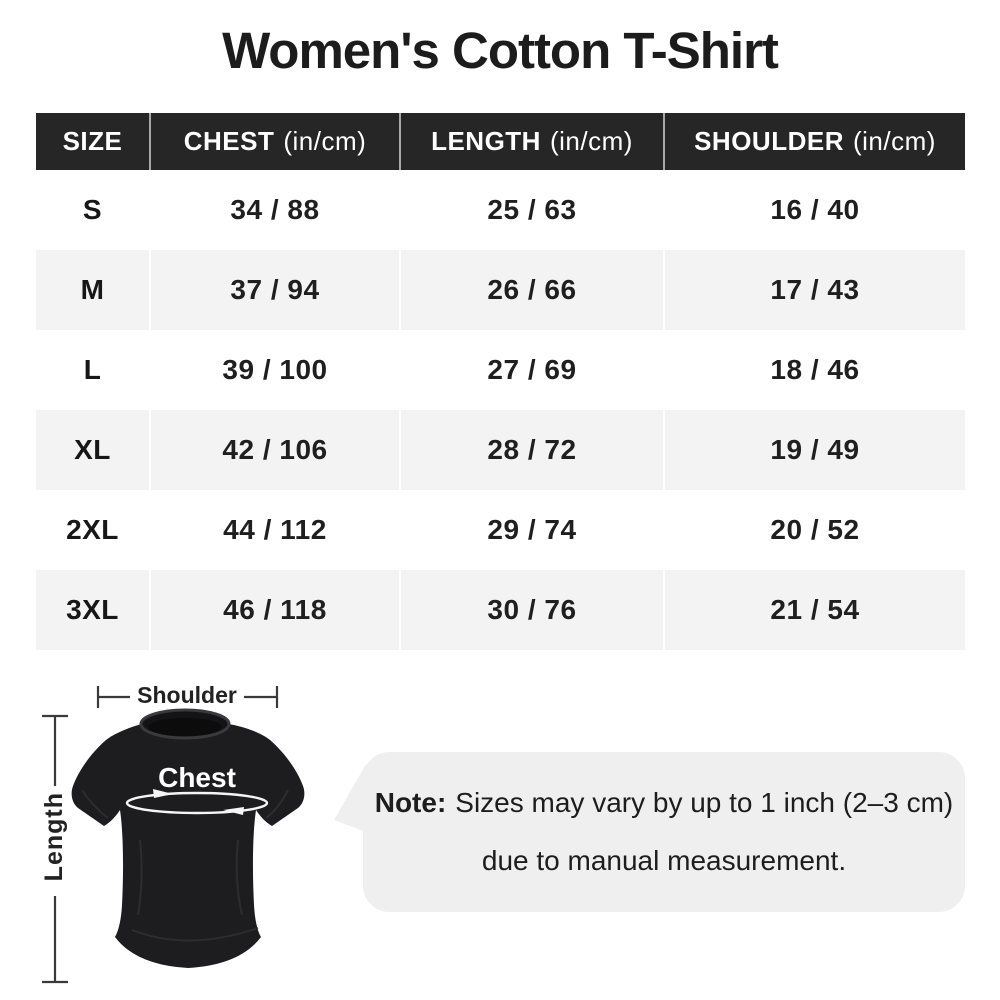 The height and width of the screenshot is (1000, 1000). I want to click on table-row: 3XL 46 / 118 30 / 76 21 / 54, so click(500, 610).